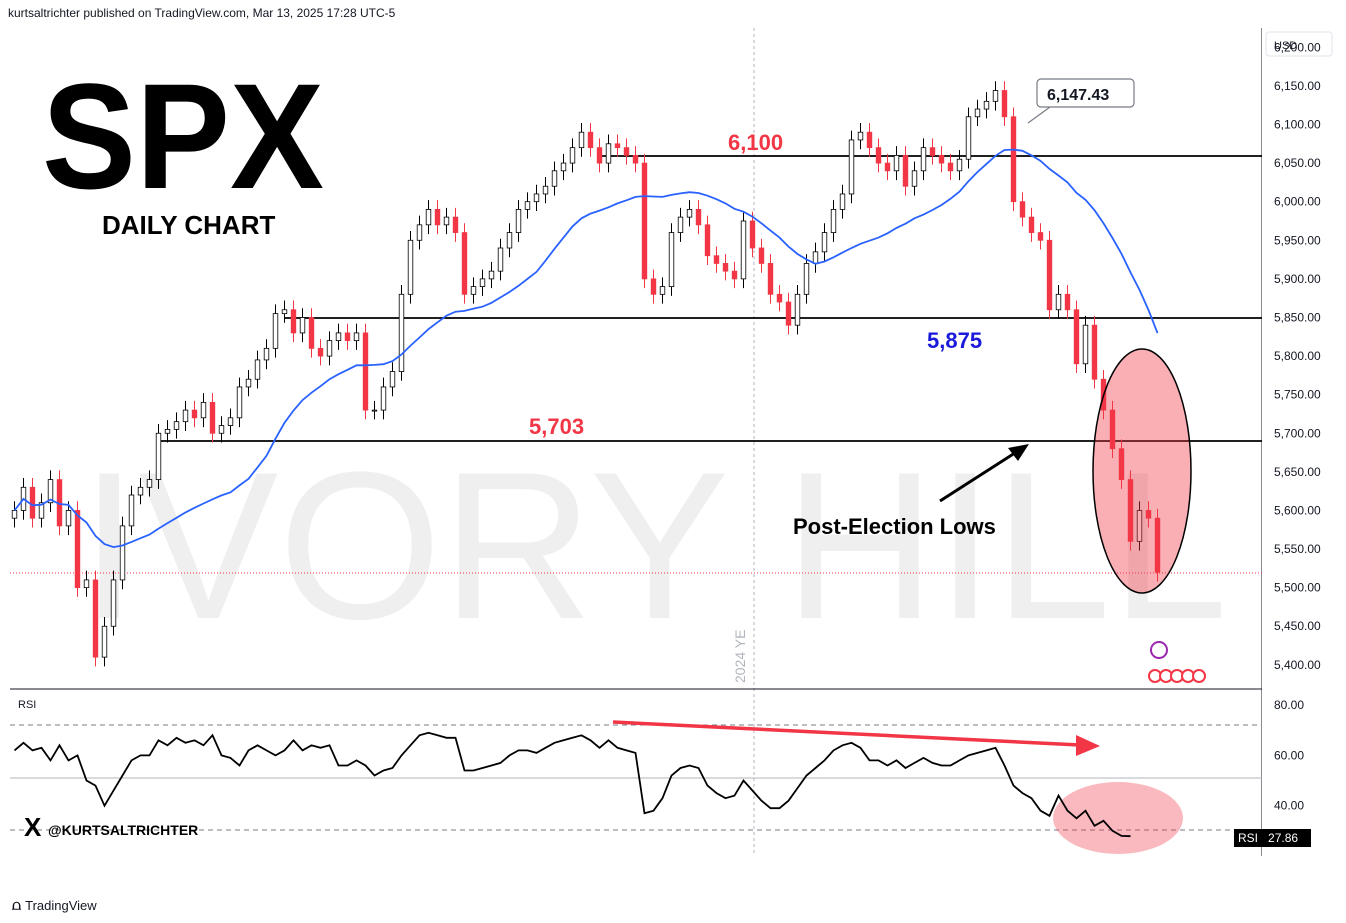 This screenshot has width=1346, height=923. Describe the element at coordinates (1142, 471) in the screenshot. I see `lows-highlight-ellipse` at that location.